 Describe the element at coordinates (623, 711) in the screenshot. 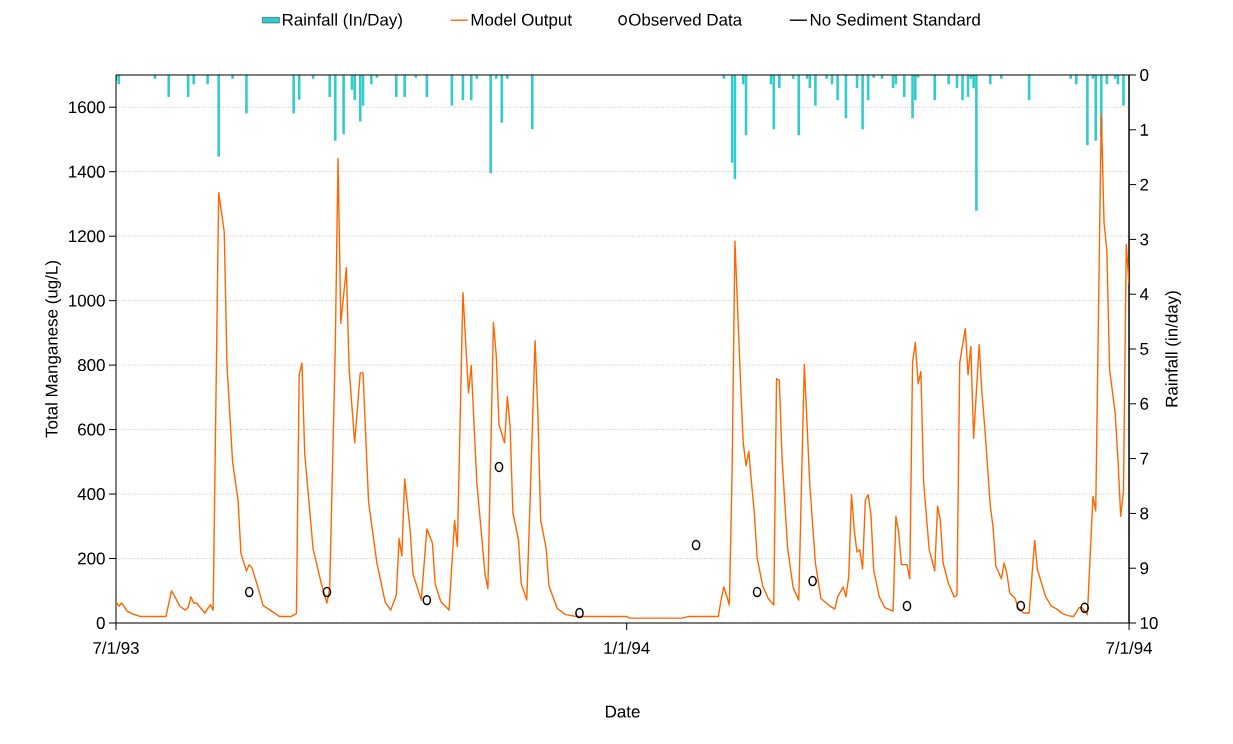

I see `x-axis-title: Date` at that location.